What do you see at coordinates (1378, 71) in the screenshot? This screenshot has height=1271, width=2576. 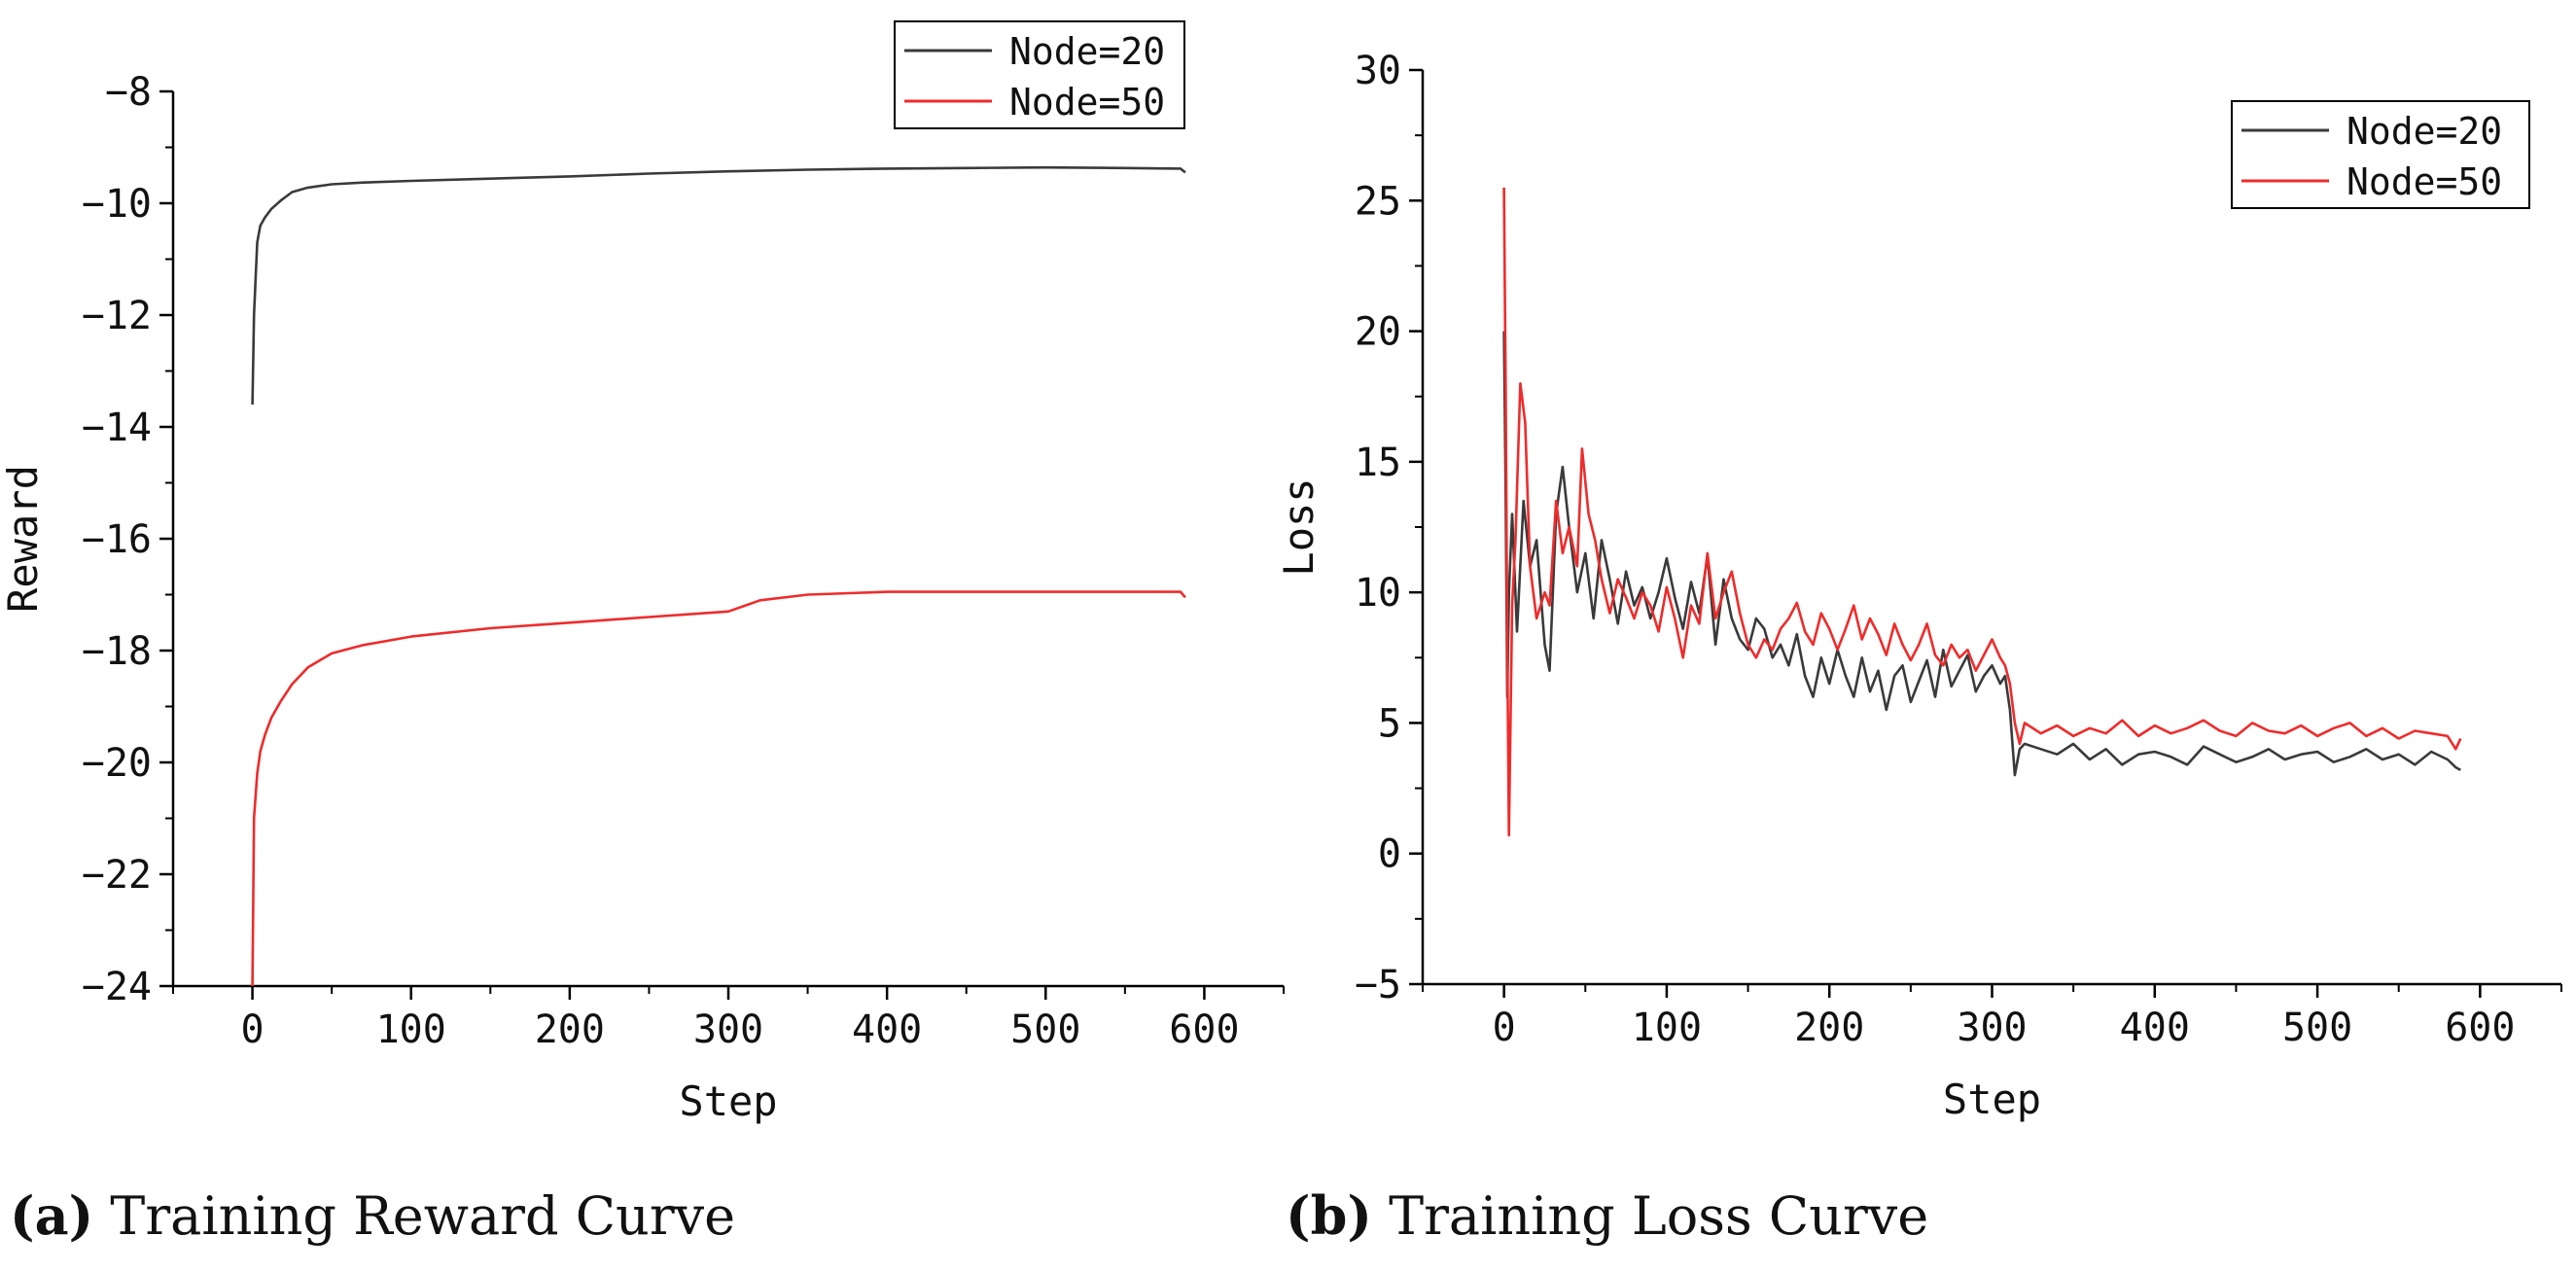 I see `loss-y-tick-label: 30` at bounding box center [1378, 71].